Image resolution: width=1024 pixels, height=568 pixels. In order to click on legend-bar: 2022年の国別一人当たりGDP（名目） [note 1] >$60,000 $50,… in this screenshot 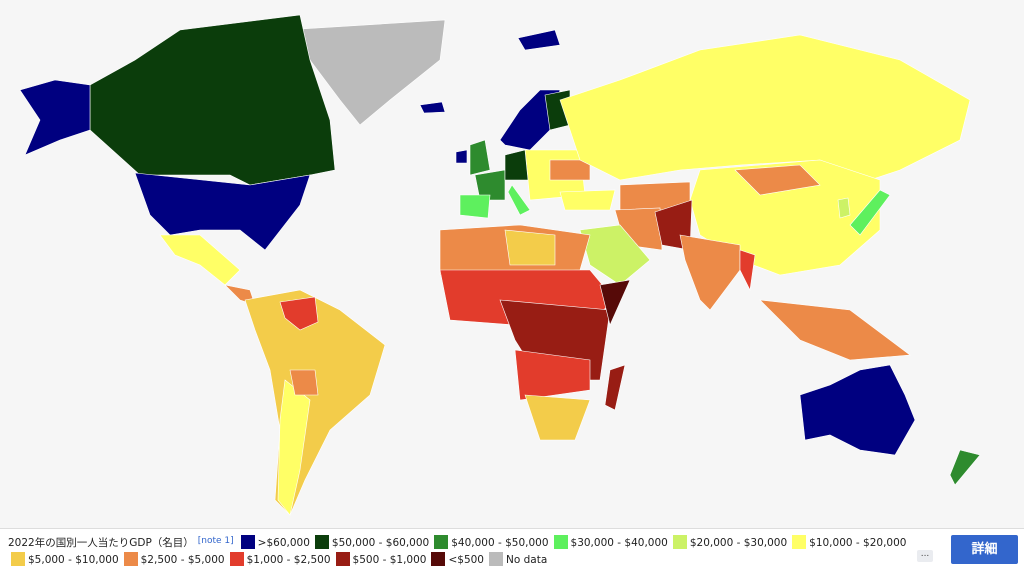, I will do `click(512, 548)`.